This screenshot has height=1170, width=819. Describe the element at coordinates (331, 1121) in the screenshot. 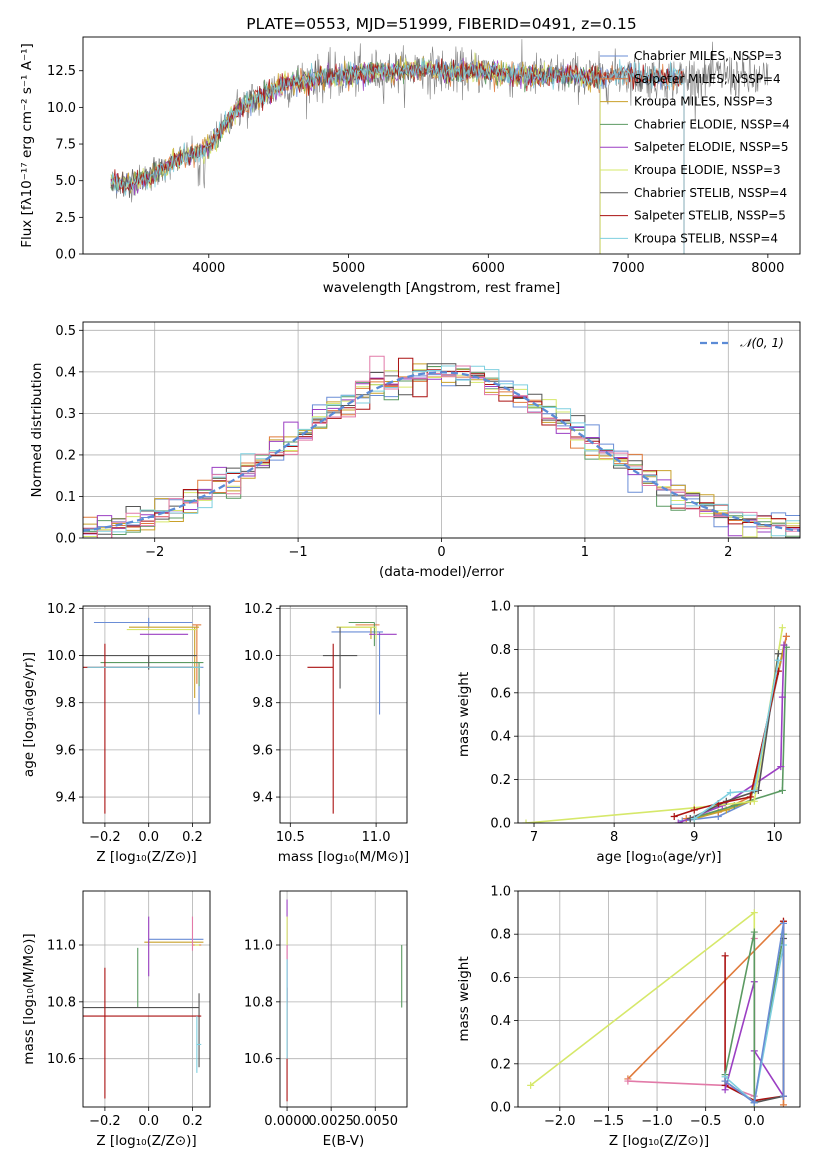

I see `x-tick-label: 0.0025` at that location.